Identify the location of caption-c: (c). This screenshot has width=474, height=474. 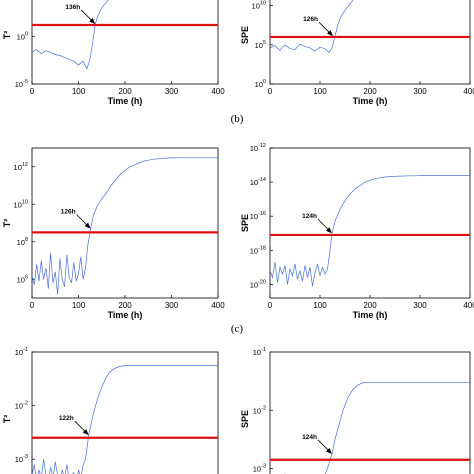
(237, 329).